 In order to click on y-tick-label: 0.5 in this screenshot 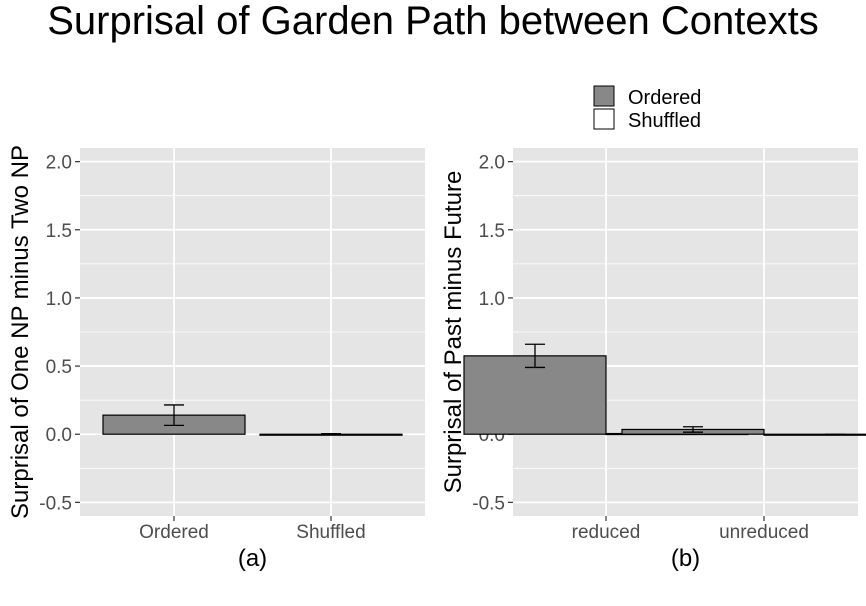, I will do `click(59, 367)`.